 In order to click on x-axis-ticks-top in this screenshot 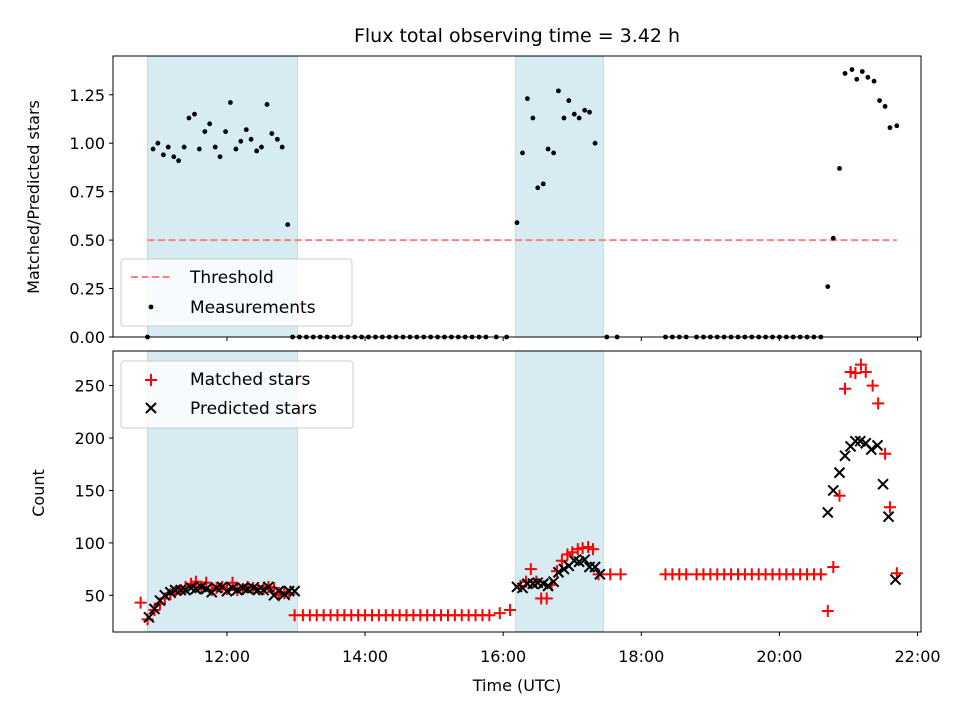, I will do `click(572, 339)`.